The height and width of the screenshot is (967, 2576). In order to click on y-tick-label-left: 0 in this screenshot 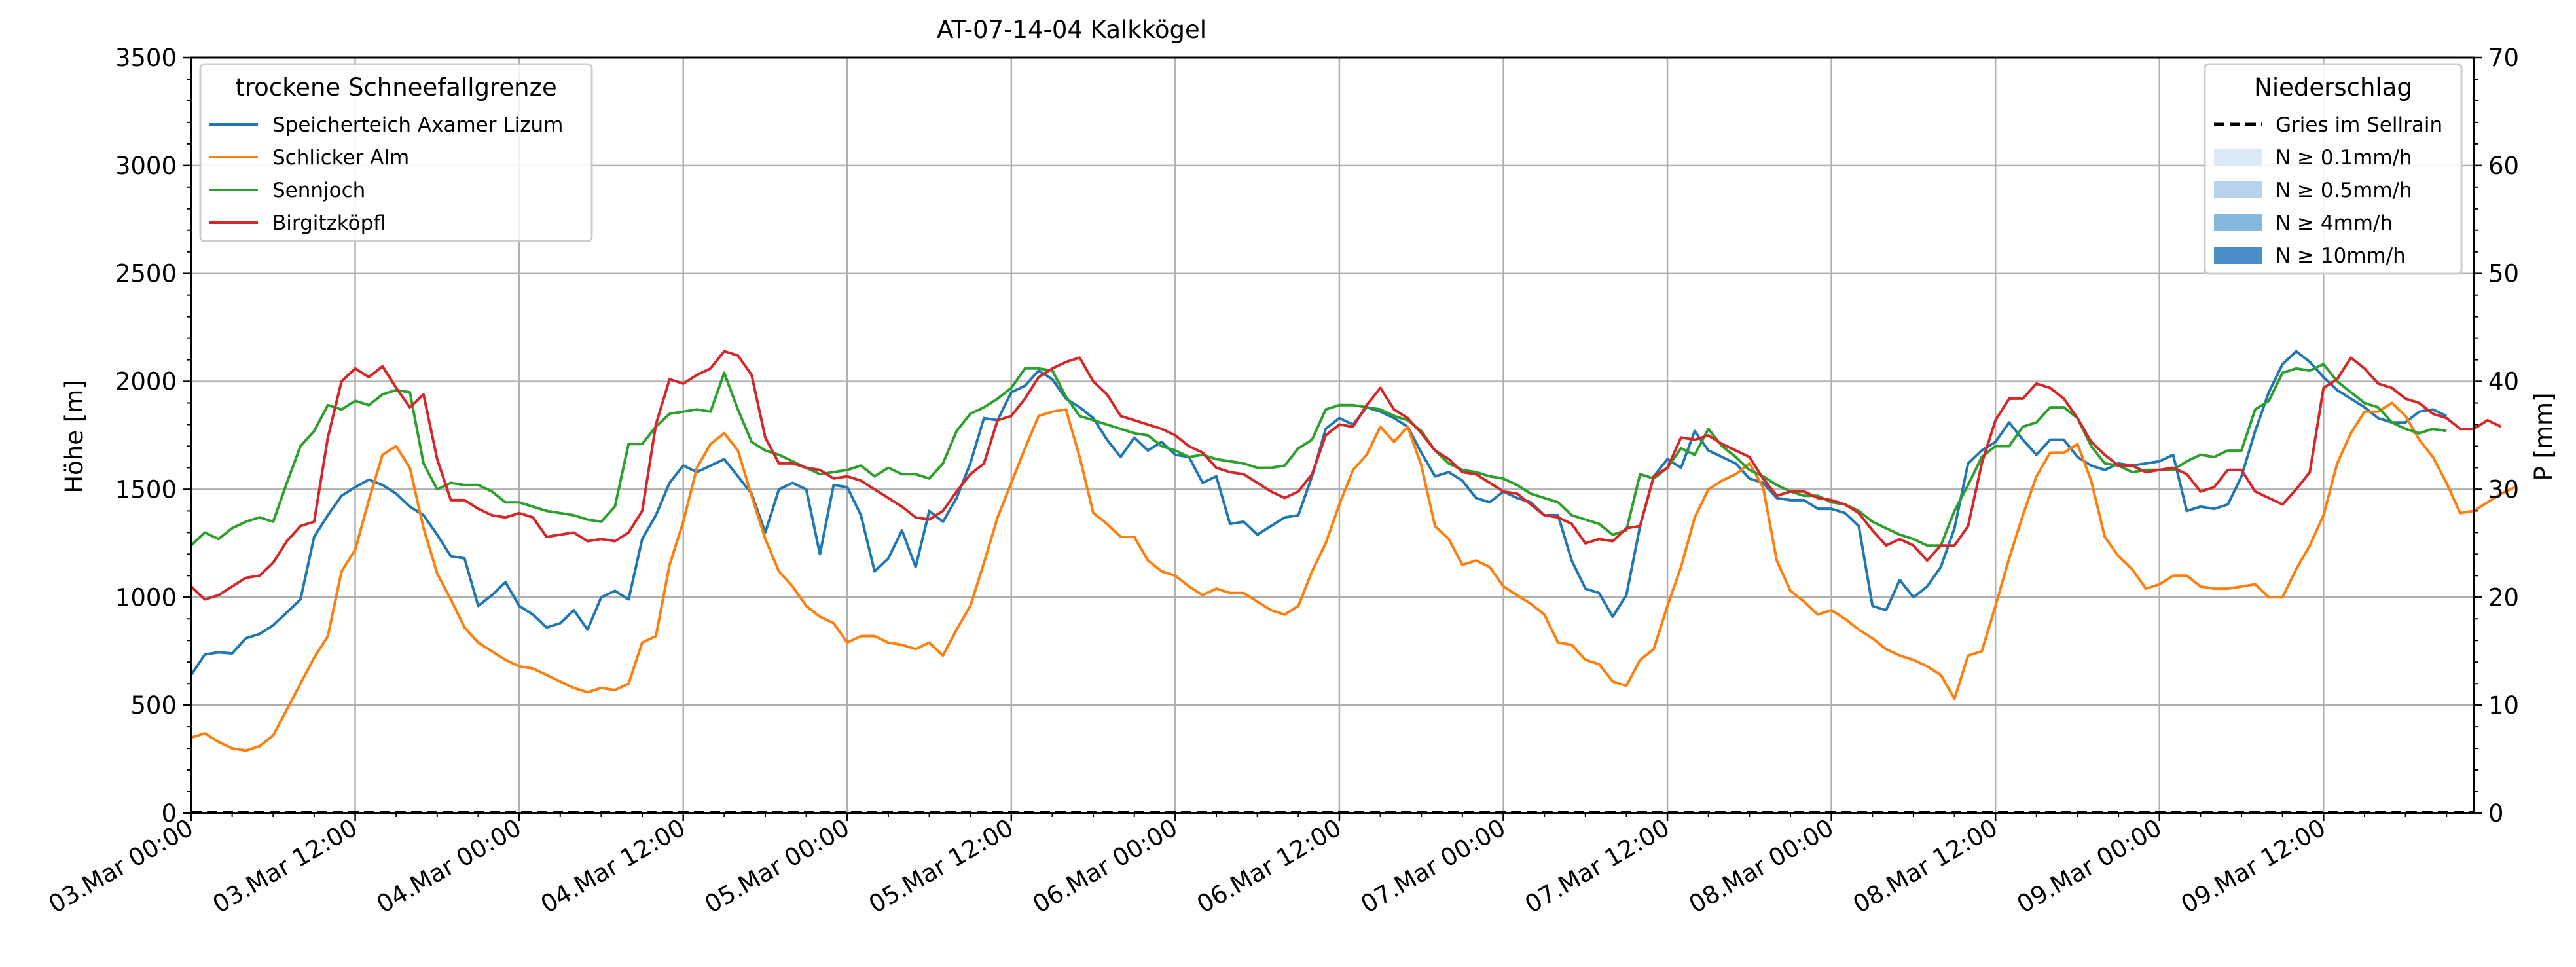, I will do `click(169, 813)`.